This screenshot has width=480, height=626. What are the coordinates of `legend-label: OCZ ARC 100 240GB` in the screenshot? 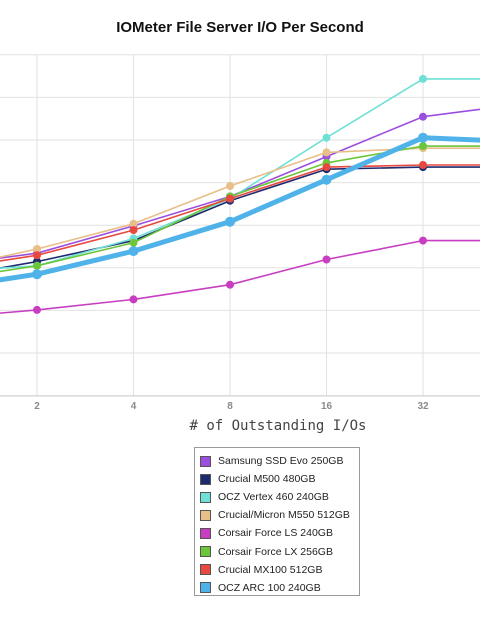 It's located at (269, 587).